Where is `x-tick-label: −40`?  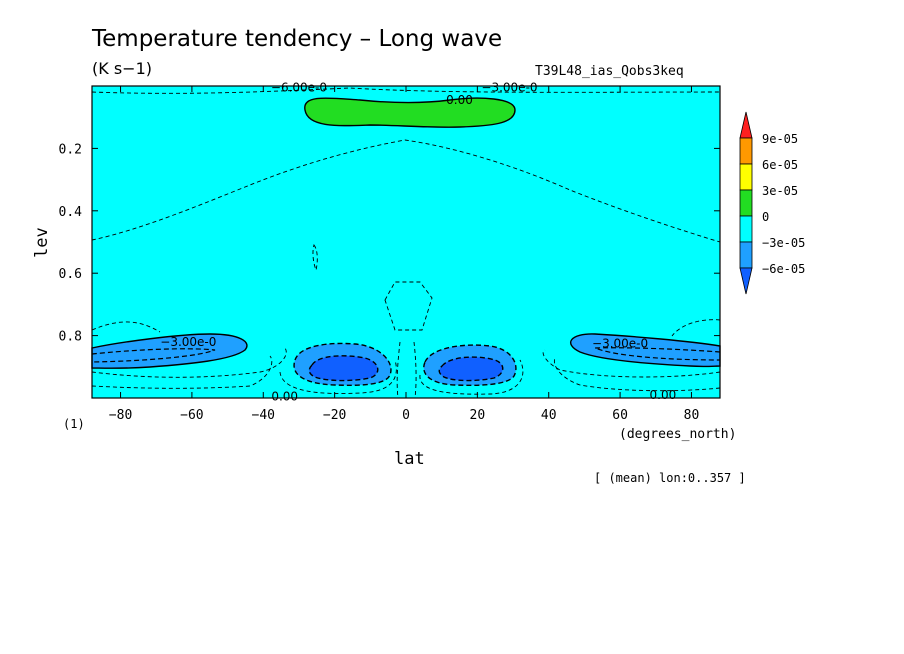 x-tick-label: −40 is located at coordinates (263, 415).